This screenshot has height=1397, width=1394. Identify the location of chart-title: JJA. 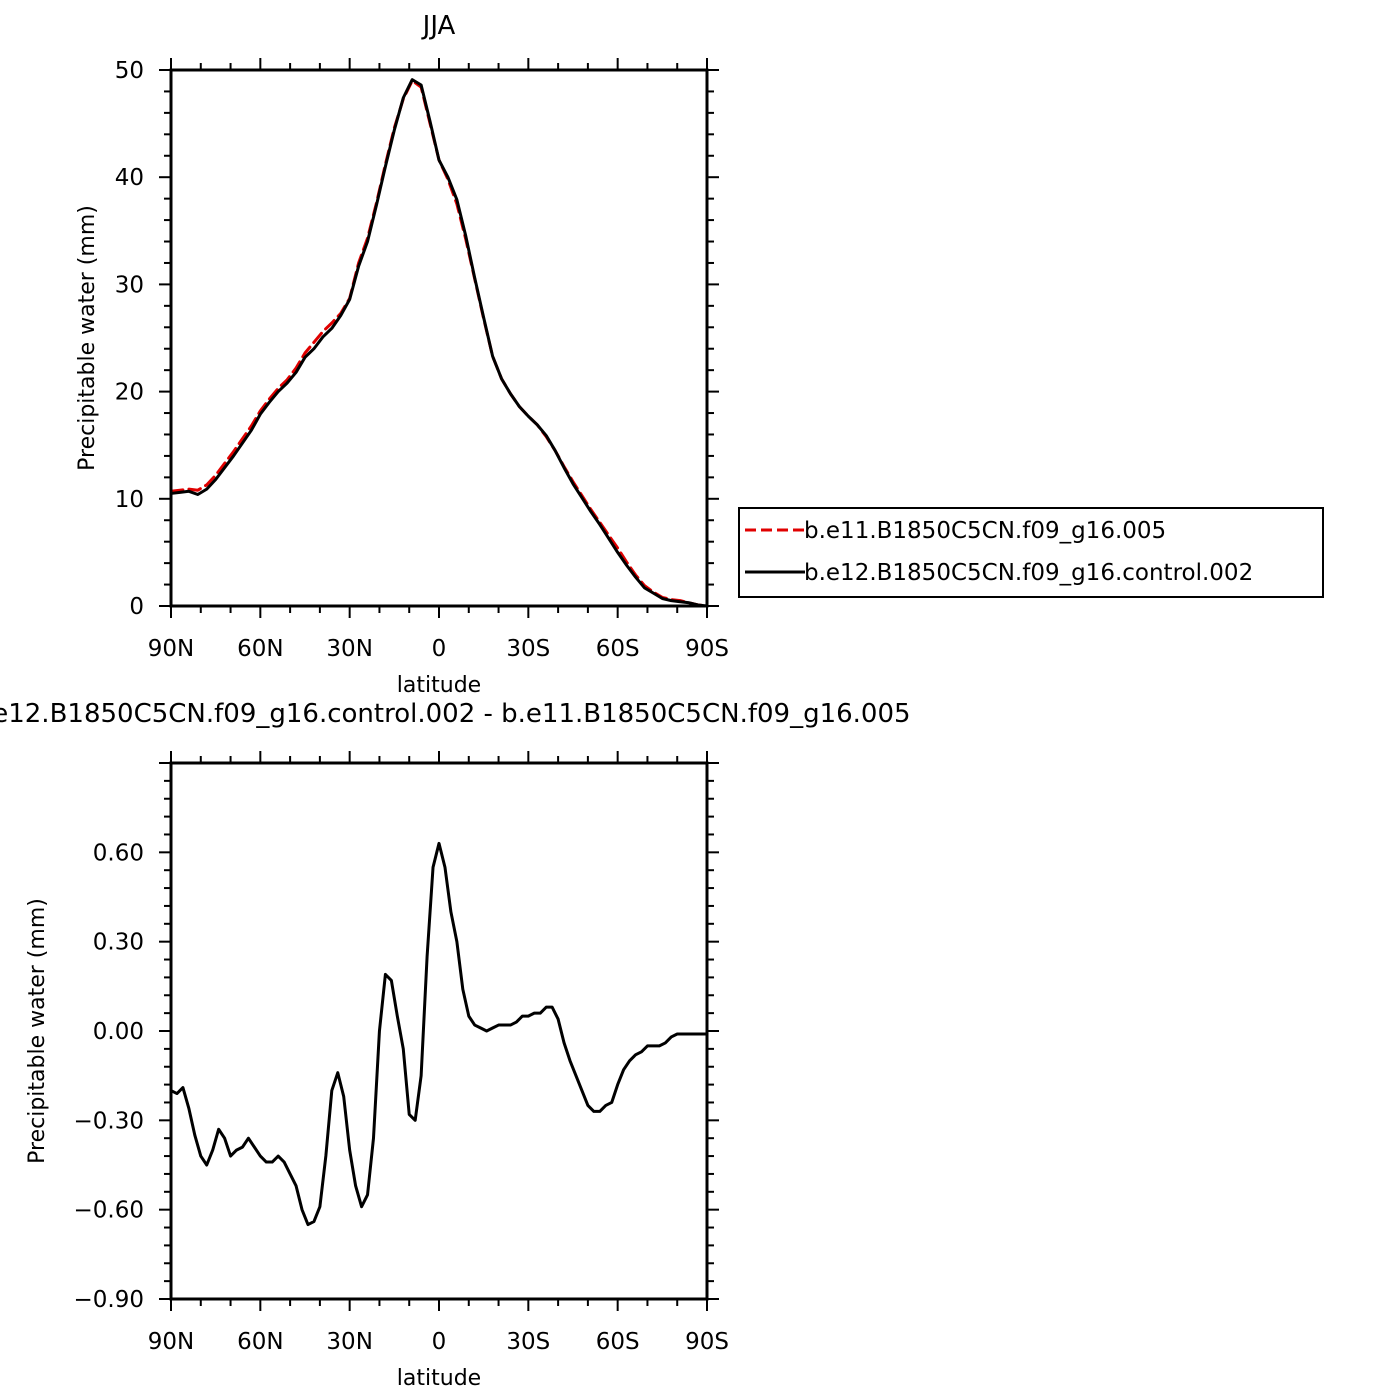
(438, 26).